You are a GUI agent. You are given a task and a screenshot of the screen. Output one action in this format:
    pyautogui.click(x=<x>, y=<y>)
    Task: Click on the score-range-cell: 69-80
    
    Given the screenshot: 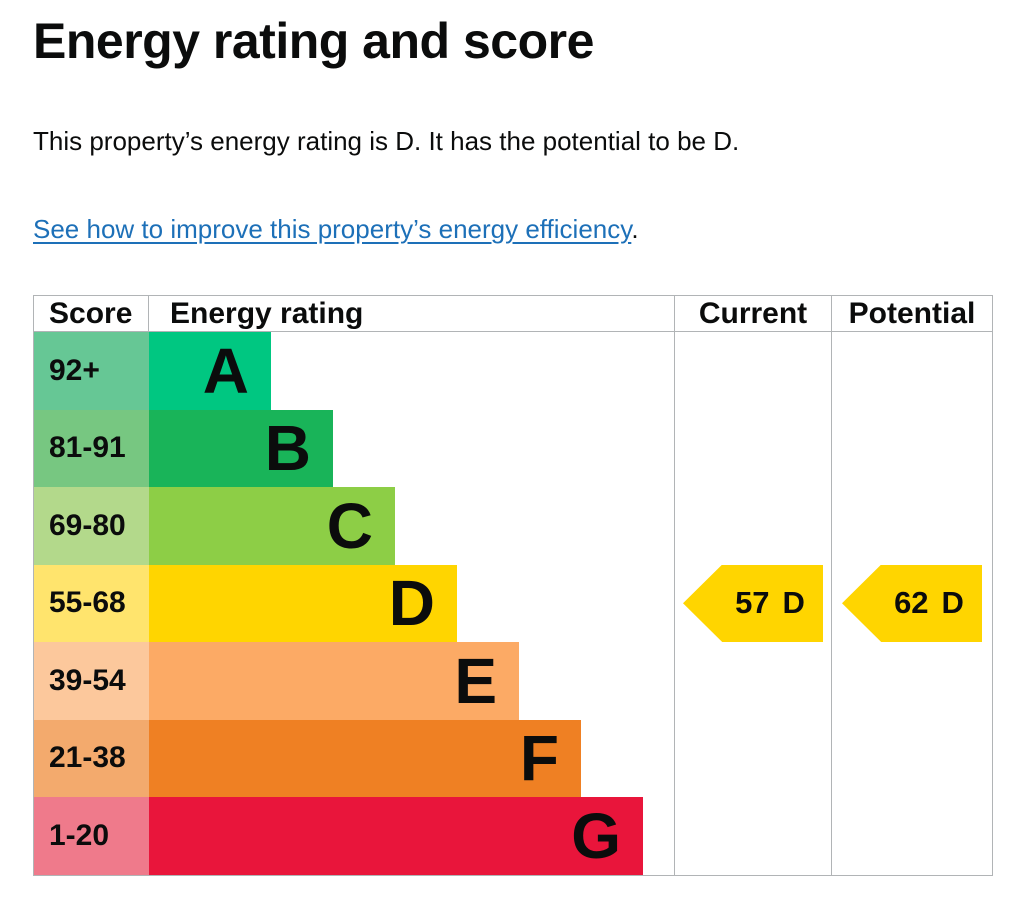 What is the action you would take?
    pyautogui.click(x=91, y=526)
    